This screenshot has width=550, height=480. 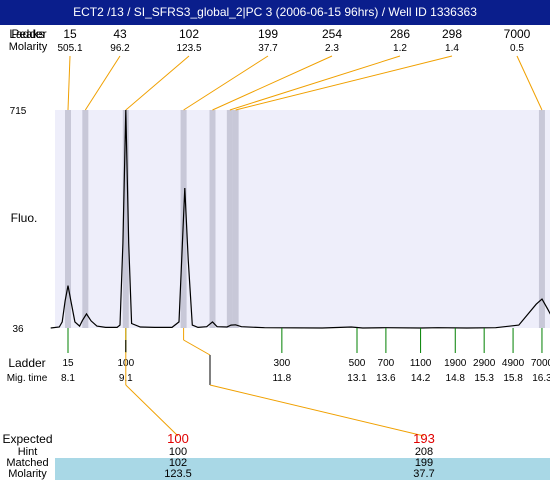 I want to click on y-axis-label: Fluo., so click(x=24, y=218).